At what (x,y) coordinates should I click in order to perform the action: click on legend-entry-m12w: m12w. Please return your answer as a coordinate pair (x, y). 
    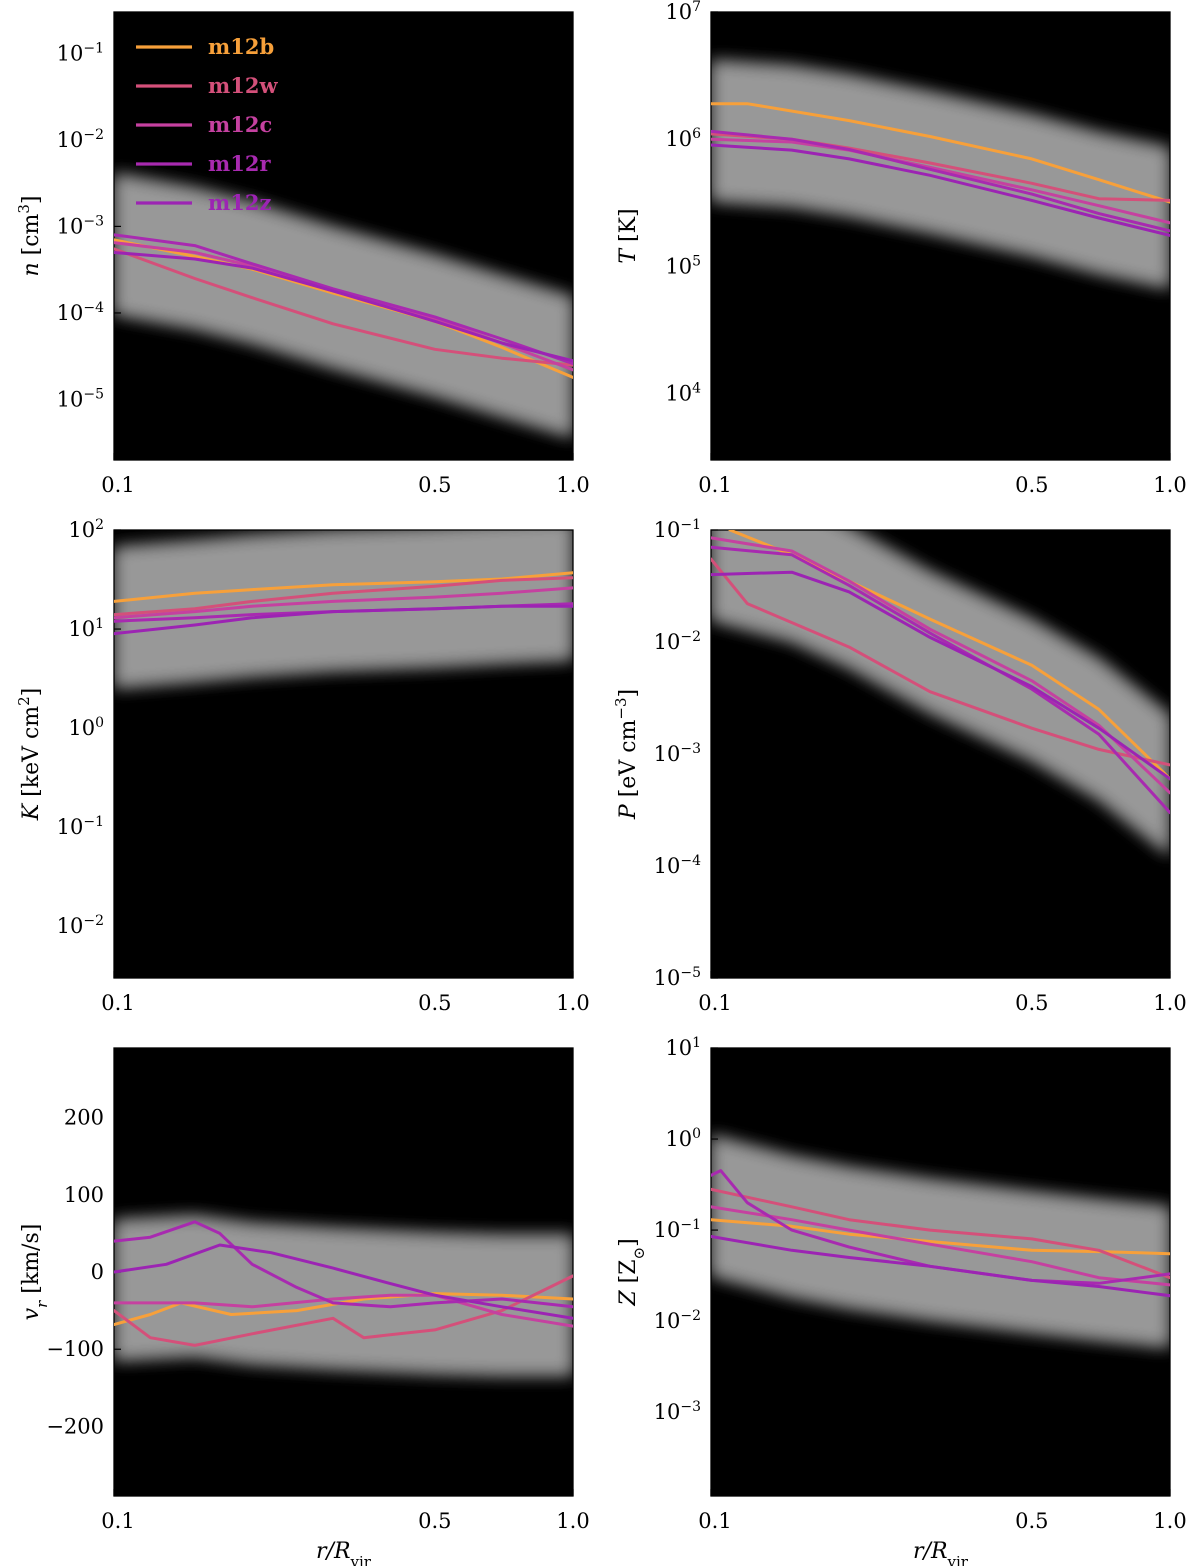
    Looking at the image, I should click on (243, 85).